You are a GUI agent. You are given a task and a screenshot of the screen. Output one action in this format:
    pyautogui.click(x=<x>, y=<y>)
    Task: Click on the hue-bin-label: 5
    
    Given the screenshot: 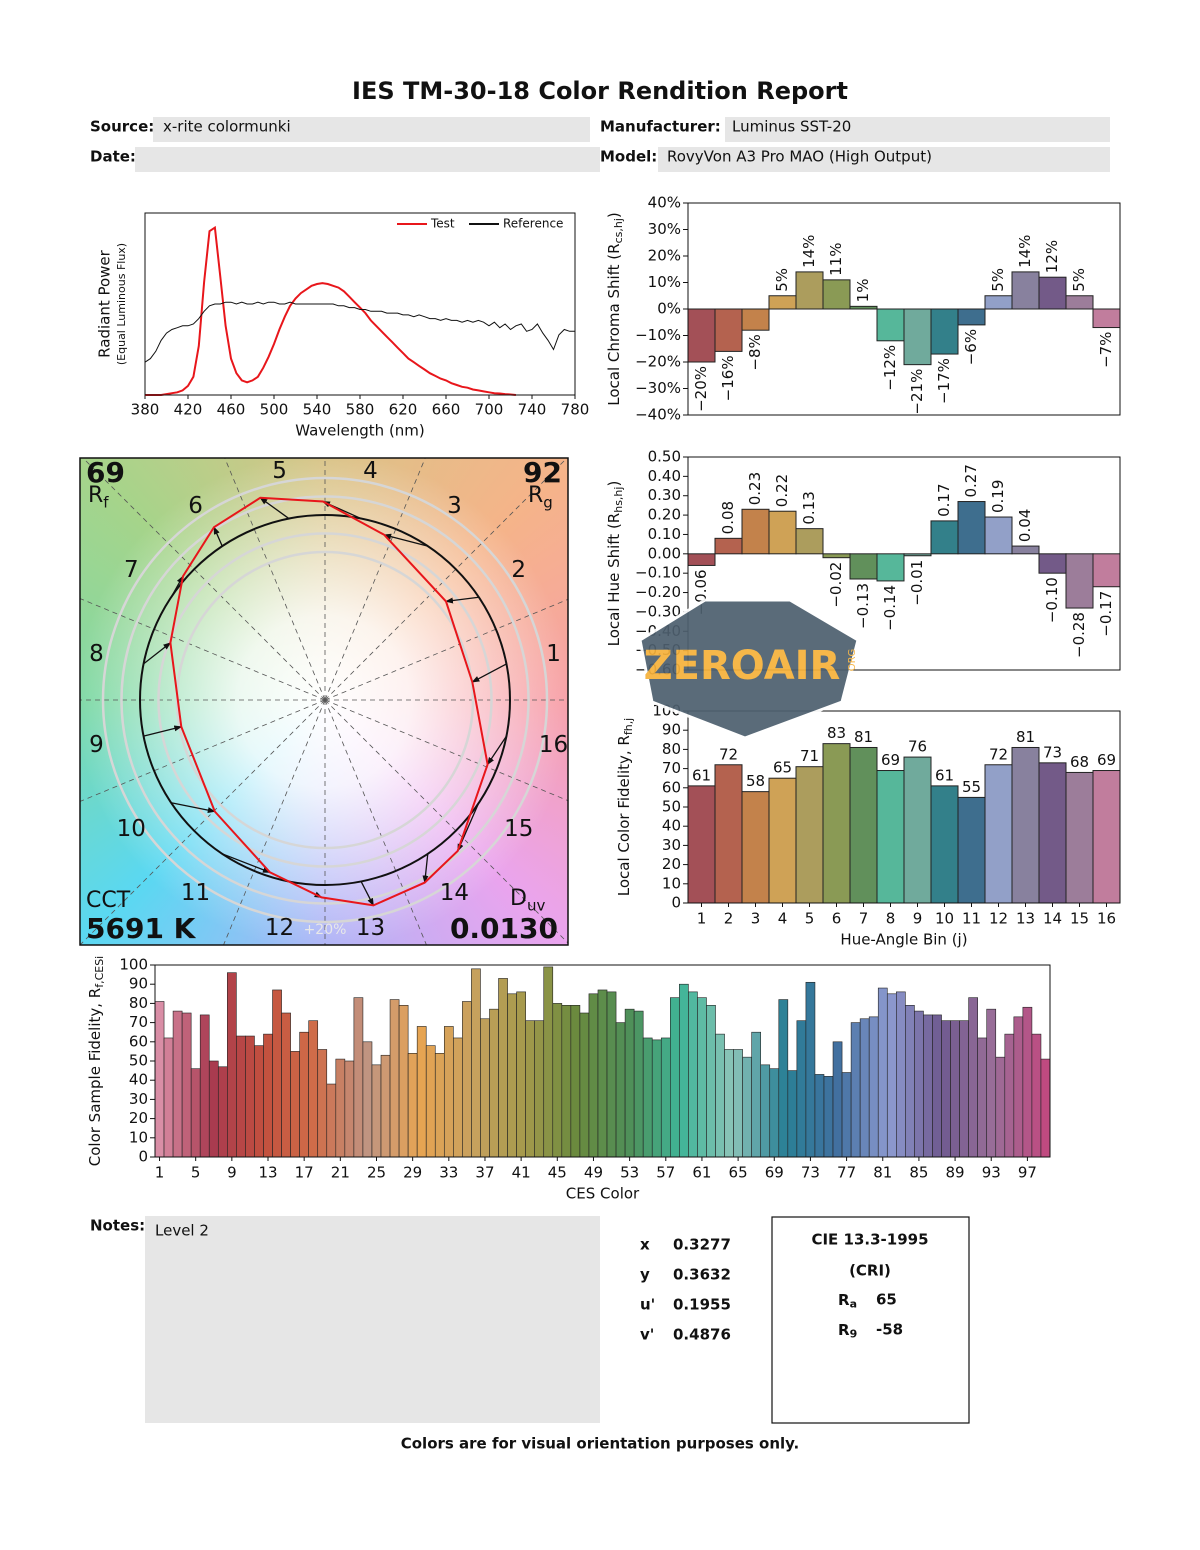 What is the action you would take?
    pyautogui.click(x=279, y=471)
    